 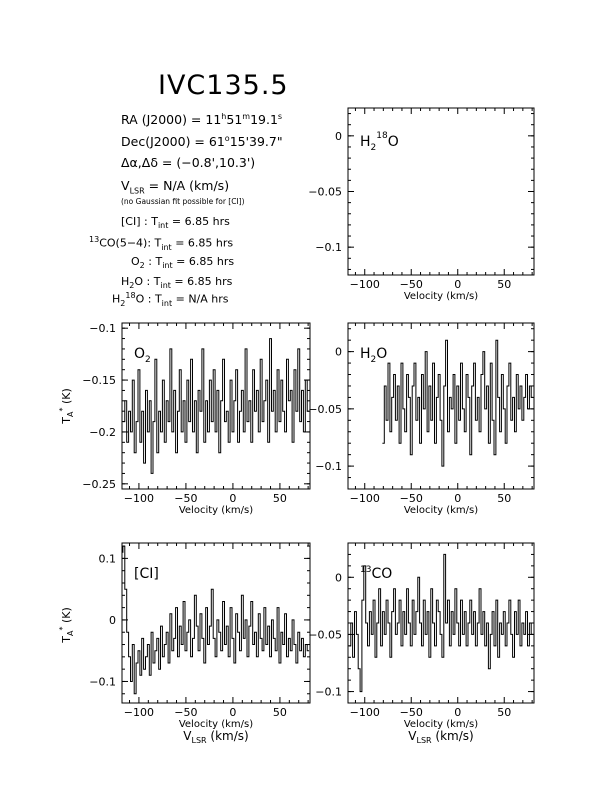 I want to click on dec-degrees-unit: o, so click(x=227, y=138).